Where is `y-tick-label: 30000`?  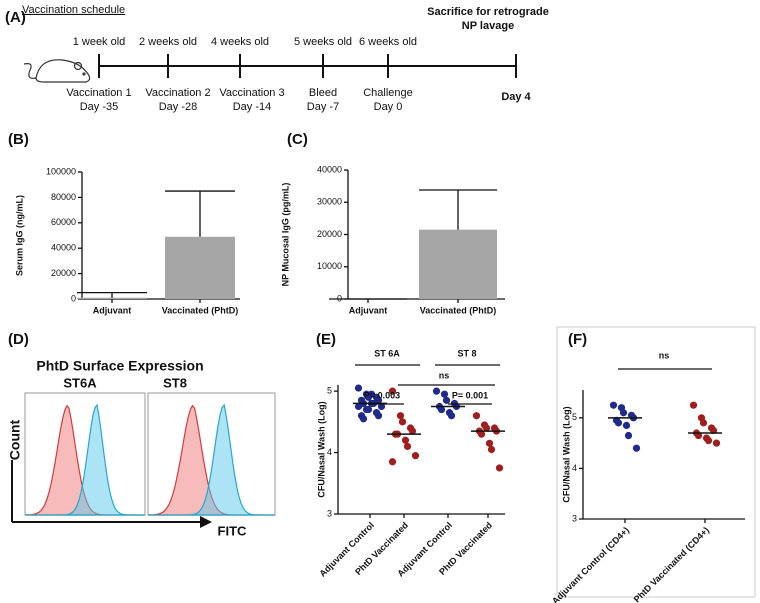
y-tick-label: 30000 is located at coordinates (329, 202).